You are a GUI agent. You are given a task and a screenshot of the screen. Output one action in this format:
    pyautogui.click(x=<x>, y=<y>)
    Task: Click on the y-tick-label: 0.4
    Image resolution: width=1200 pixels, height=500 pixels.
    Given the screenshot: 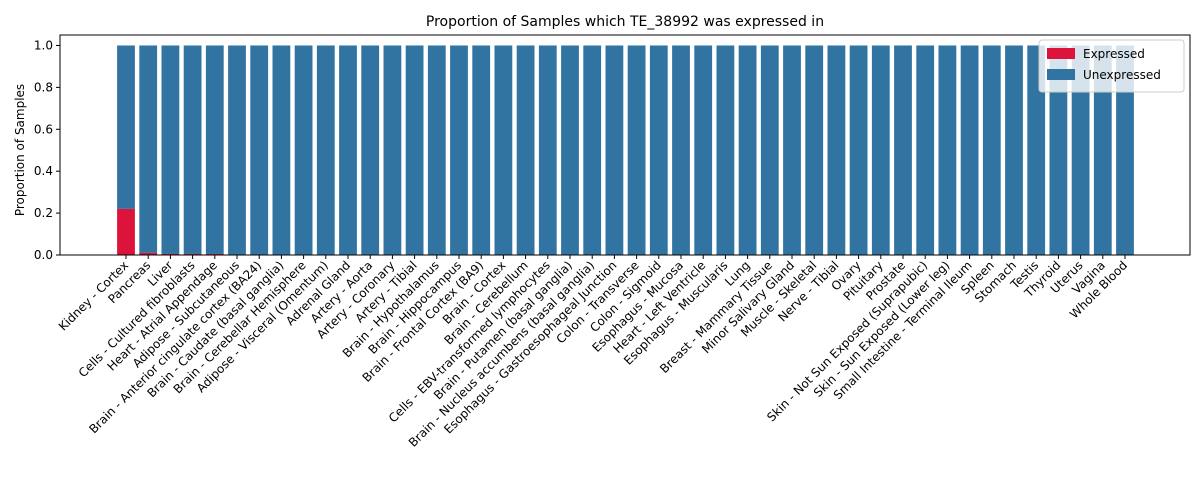 What is the action you would take?
    pyautogui.click(x=43, y=171)
    